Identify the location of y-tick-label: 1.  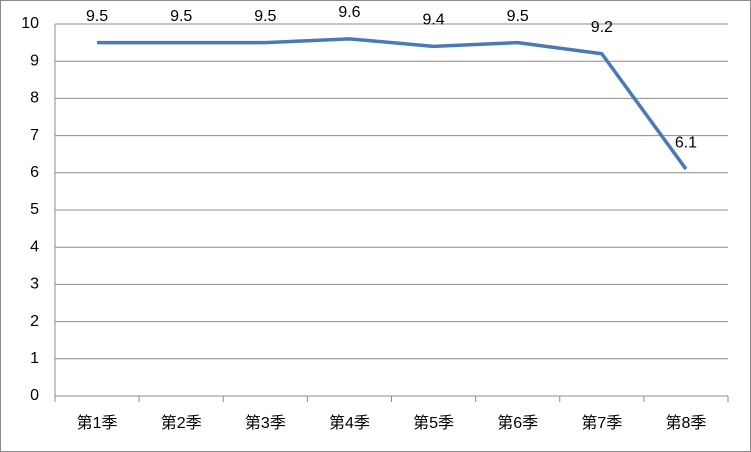
(34, 358).